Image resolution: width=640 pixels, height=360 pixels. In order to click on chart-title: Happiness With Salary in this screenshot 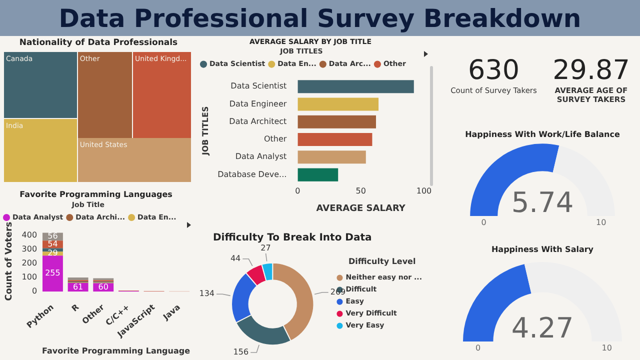, I will do `click(542, 249)`.